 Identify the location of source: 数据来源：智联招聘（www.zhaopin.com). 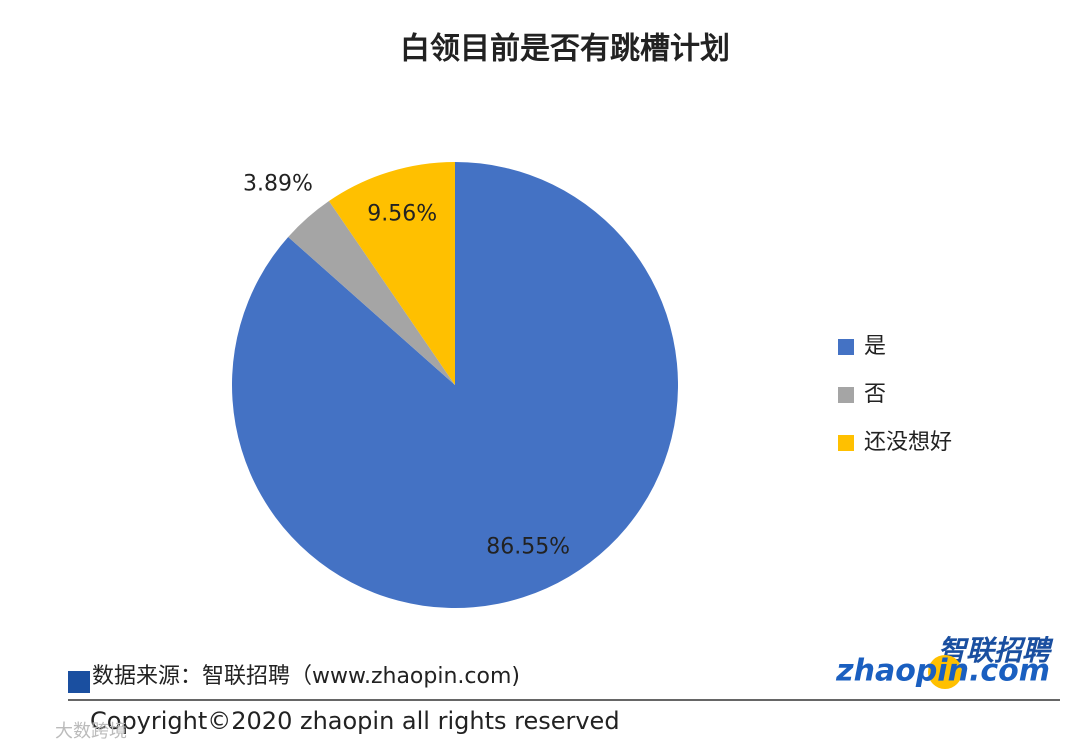
(306, 676).